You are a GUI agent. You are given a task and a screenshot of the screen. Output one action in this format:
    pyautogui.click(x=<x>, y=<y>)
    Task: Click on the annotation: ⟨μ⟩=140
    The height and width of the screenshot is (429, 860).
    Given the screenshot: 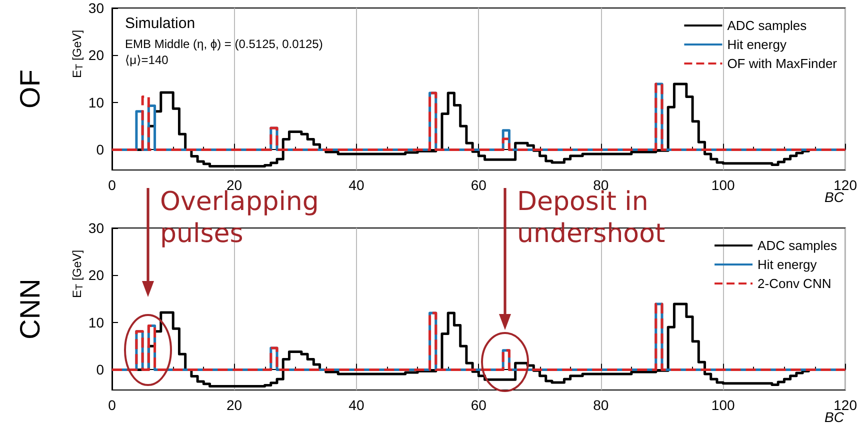 What is the action you would take?
    pyautogui.click(x=147, y=60)
    